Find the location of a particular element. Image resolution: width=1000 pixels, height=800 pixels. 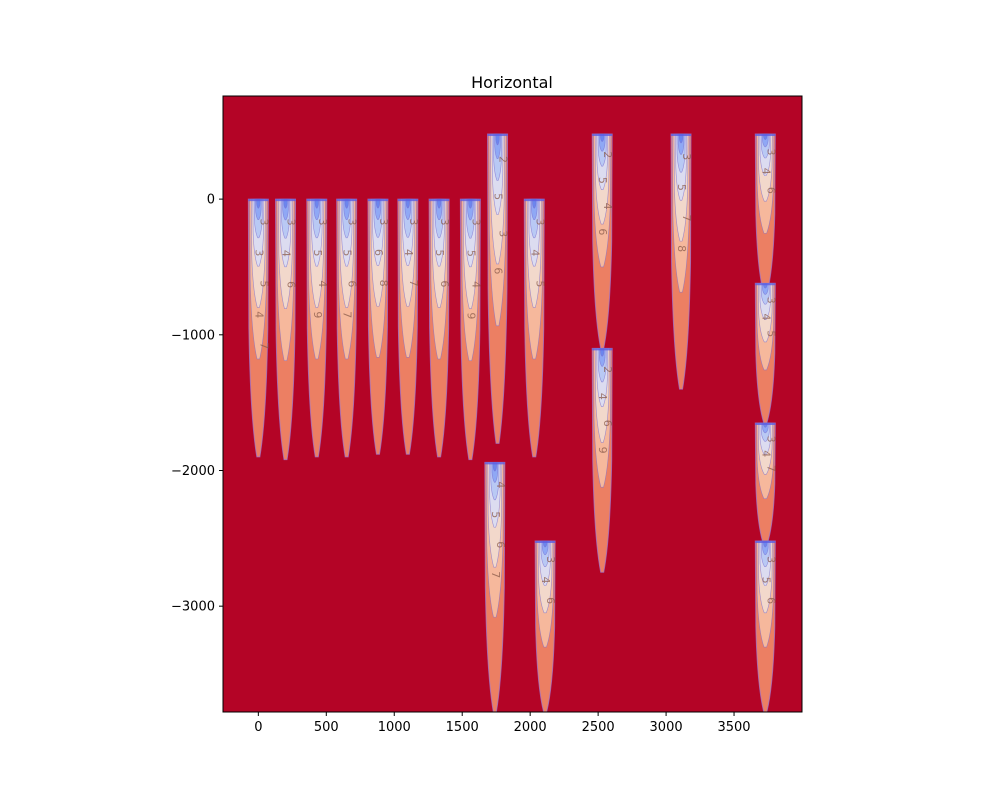

well: 3 5 7 8 is located at coordinates (681, 261).